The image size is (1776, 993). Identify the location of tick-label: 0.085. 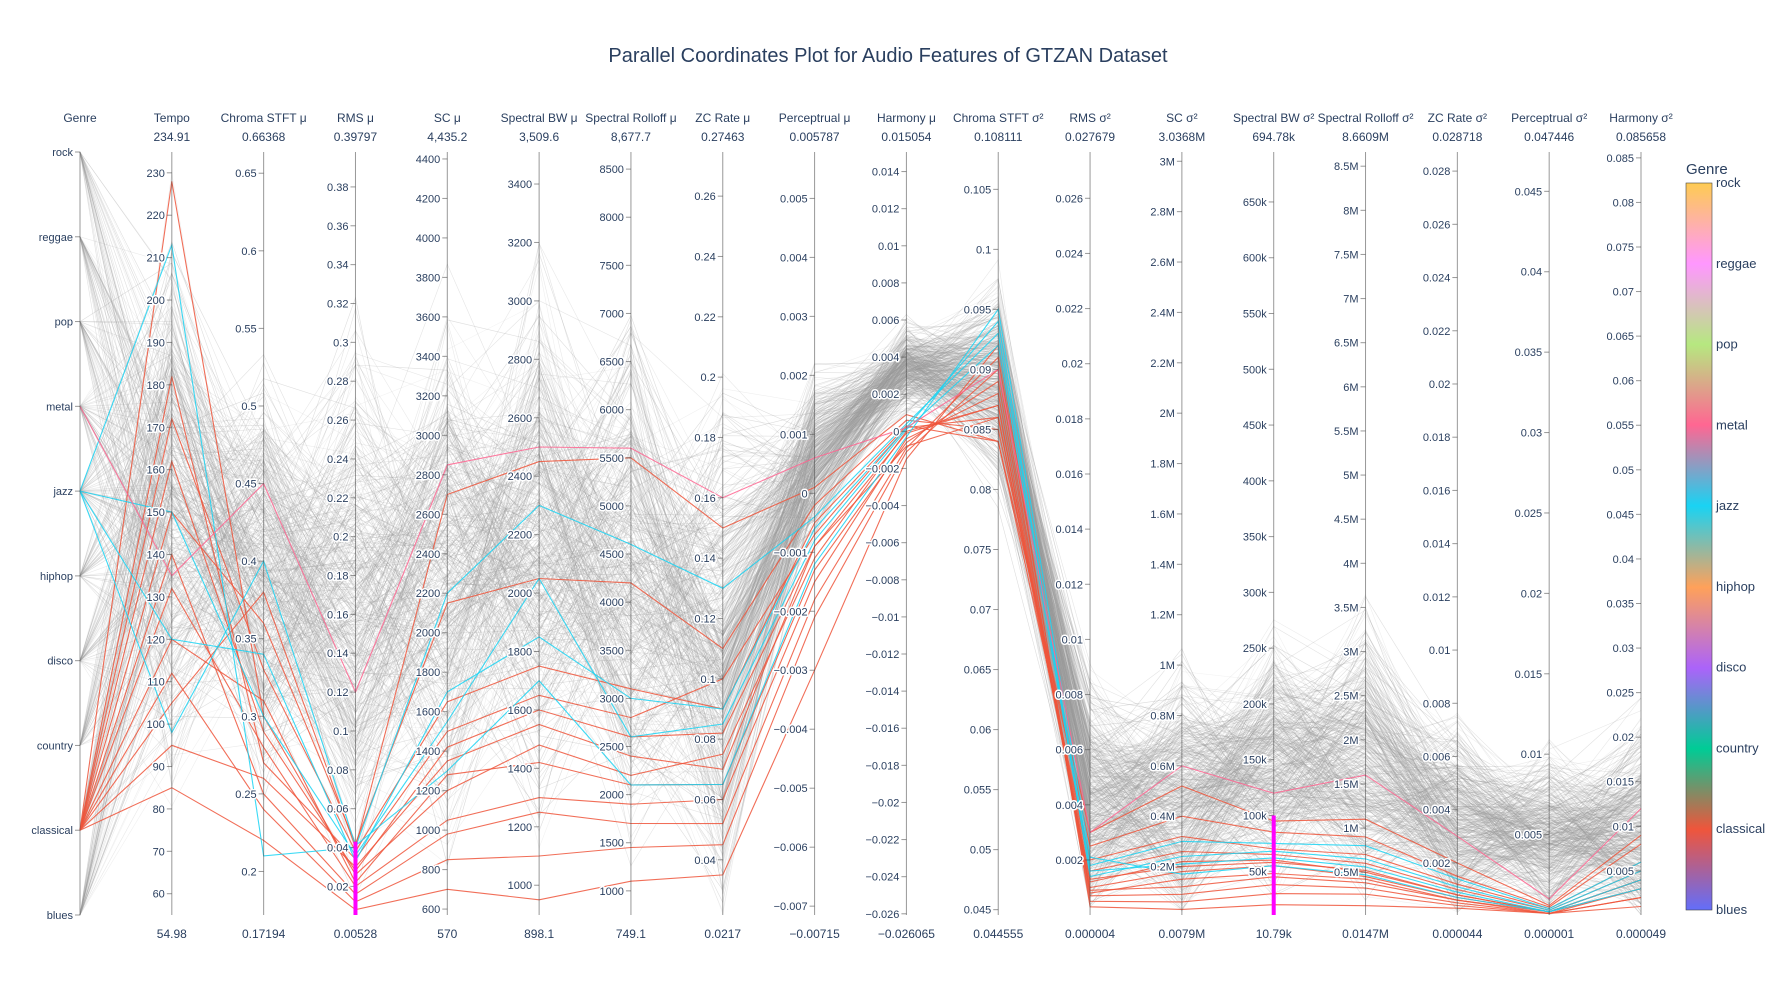
(1620, 159).